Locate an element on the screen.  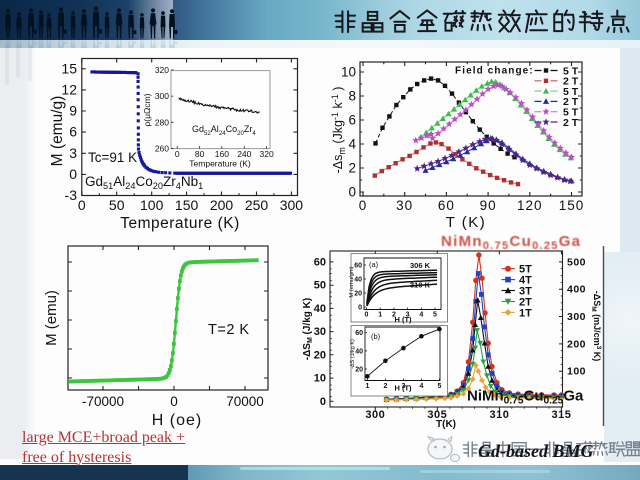
svg-text: 3T is located at coordinates (525, 292).